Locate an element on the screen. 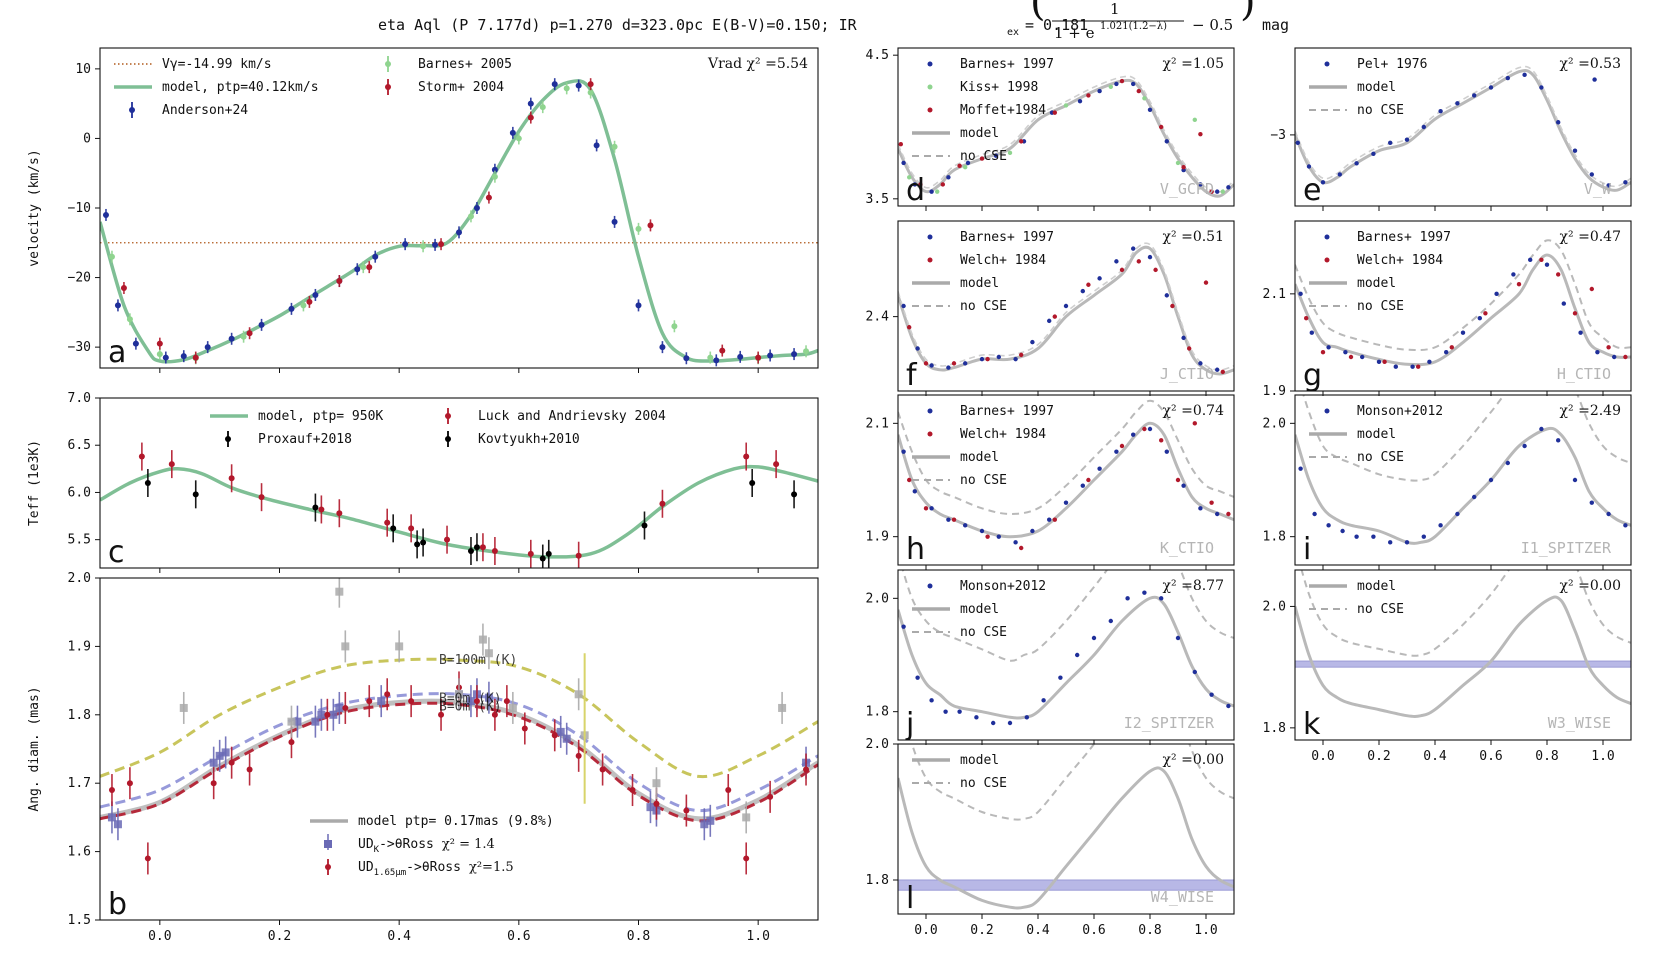 The height and width of the screenshot is (969, 1661). legend-text: Storm+ 2004 is located at coordinates (461, 87).